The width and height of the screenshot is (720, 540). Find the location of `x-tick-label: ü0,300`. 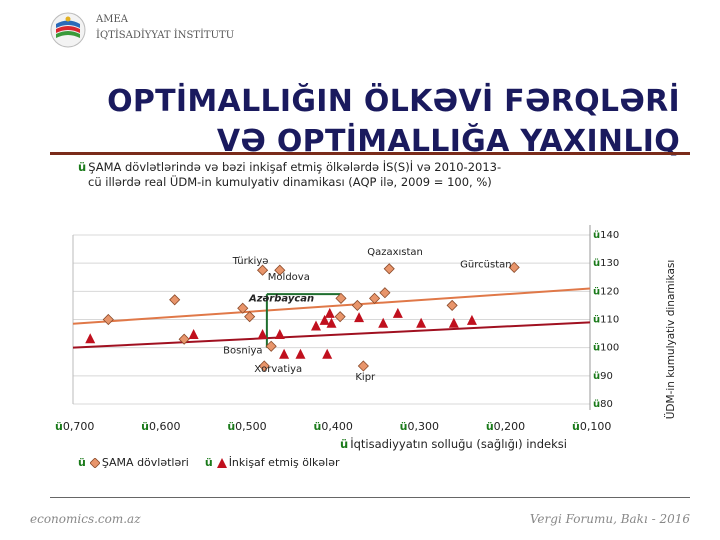

x-tick-label: ü0,300 is located at coordinates (419, 426).